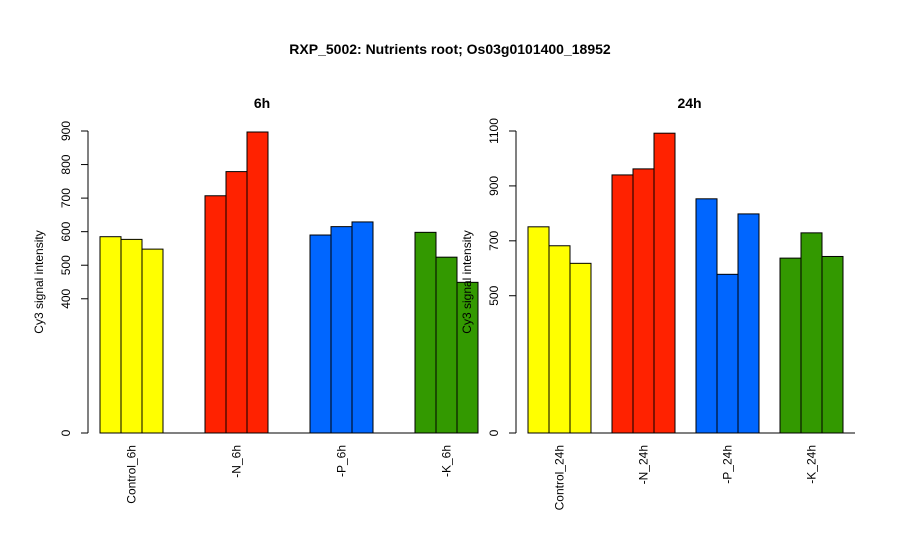 The height and width of the screenshot is (550, 900). Describe the element at coordinates (689, 103) in the screenshot. I see `panel-title: 24h` at that location.